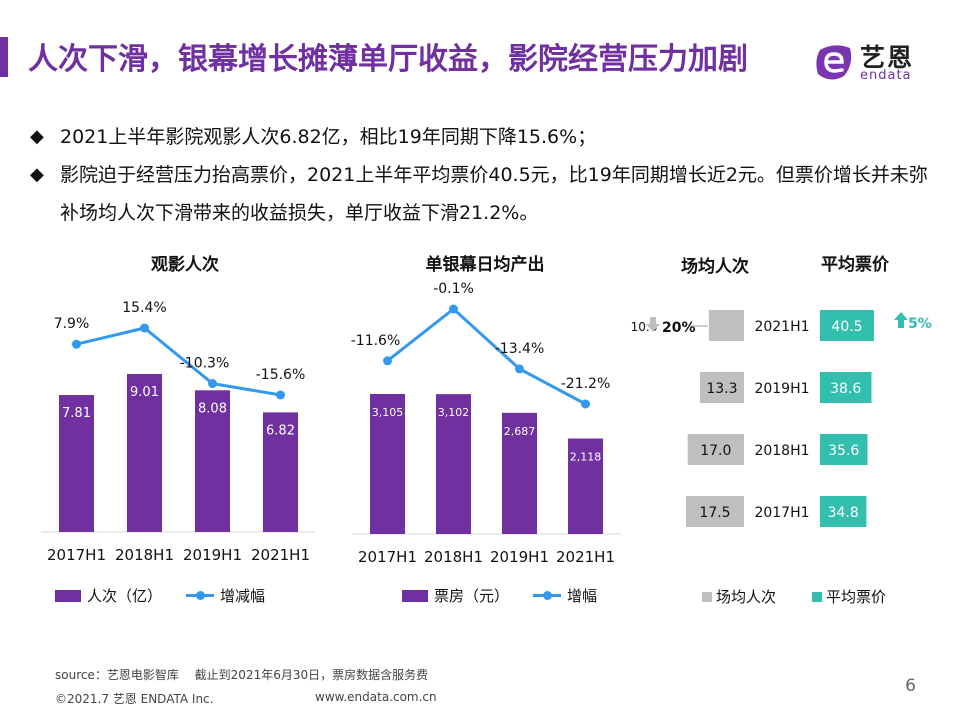 This screenshot has height=720, width=960. I want to click on category-label: 2018H1, so click(781, 451).